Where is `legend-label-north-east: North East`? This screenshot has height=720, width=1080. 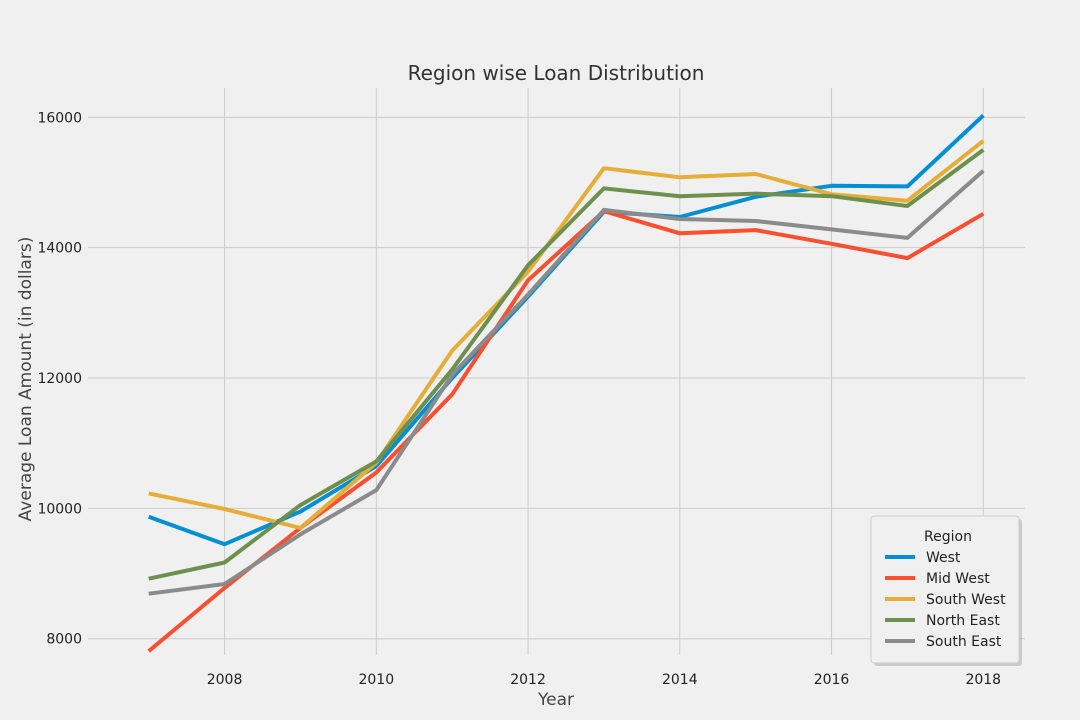
legend-label-north-east: North East is located at coordinates (963, 621).